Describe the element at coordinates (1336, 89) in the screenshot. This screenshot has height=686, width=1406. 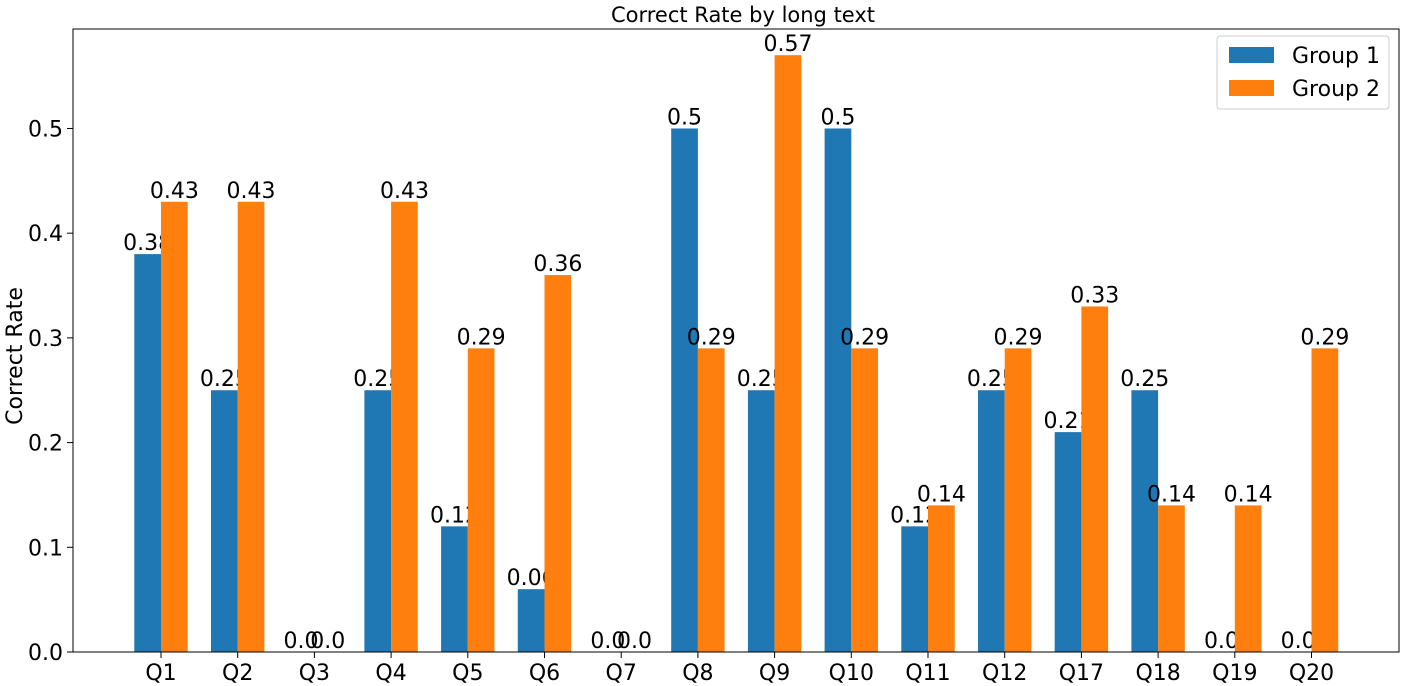
I see `legend-label-group-2: Group 2` at that location.